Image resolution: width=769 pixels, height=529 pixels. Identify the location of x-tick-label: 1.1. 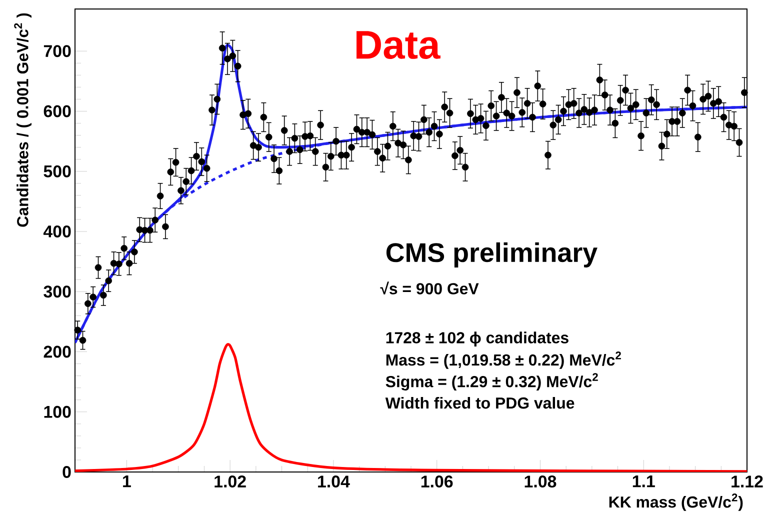
(643, 482).